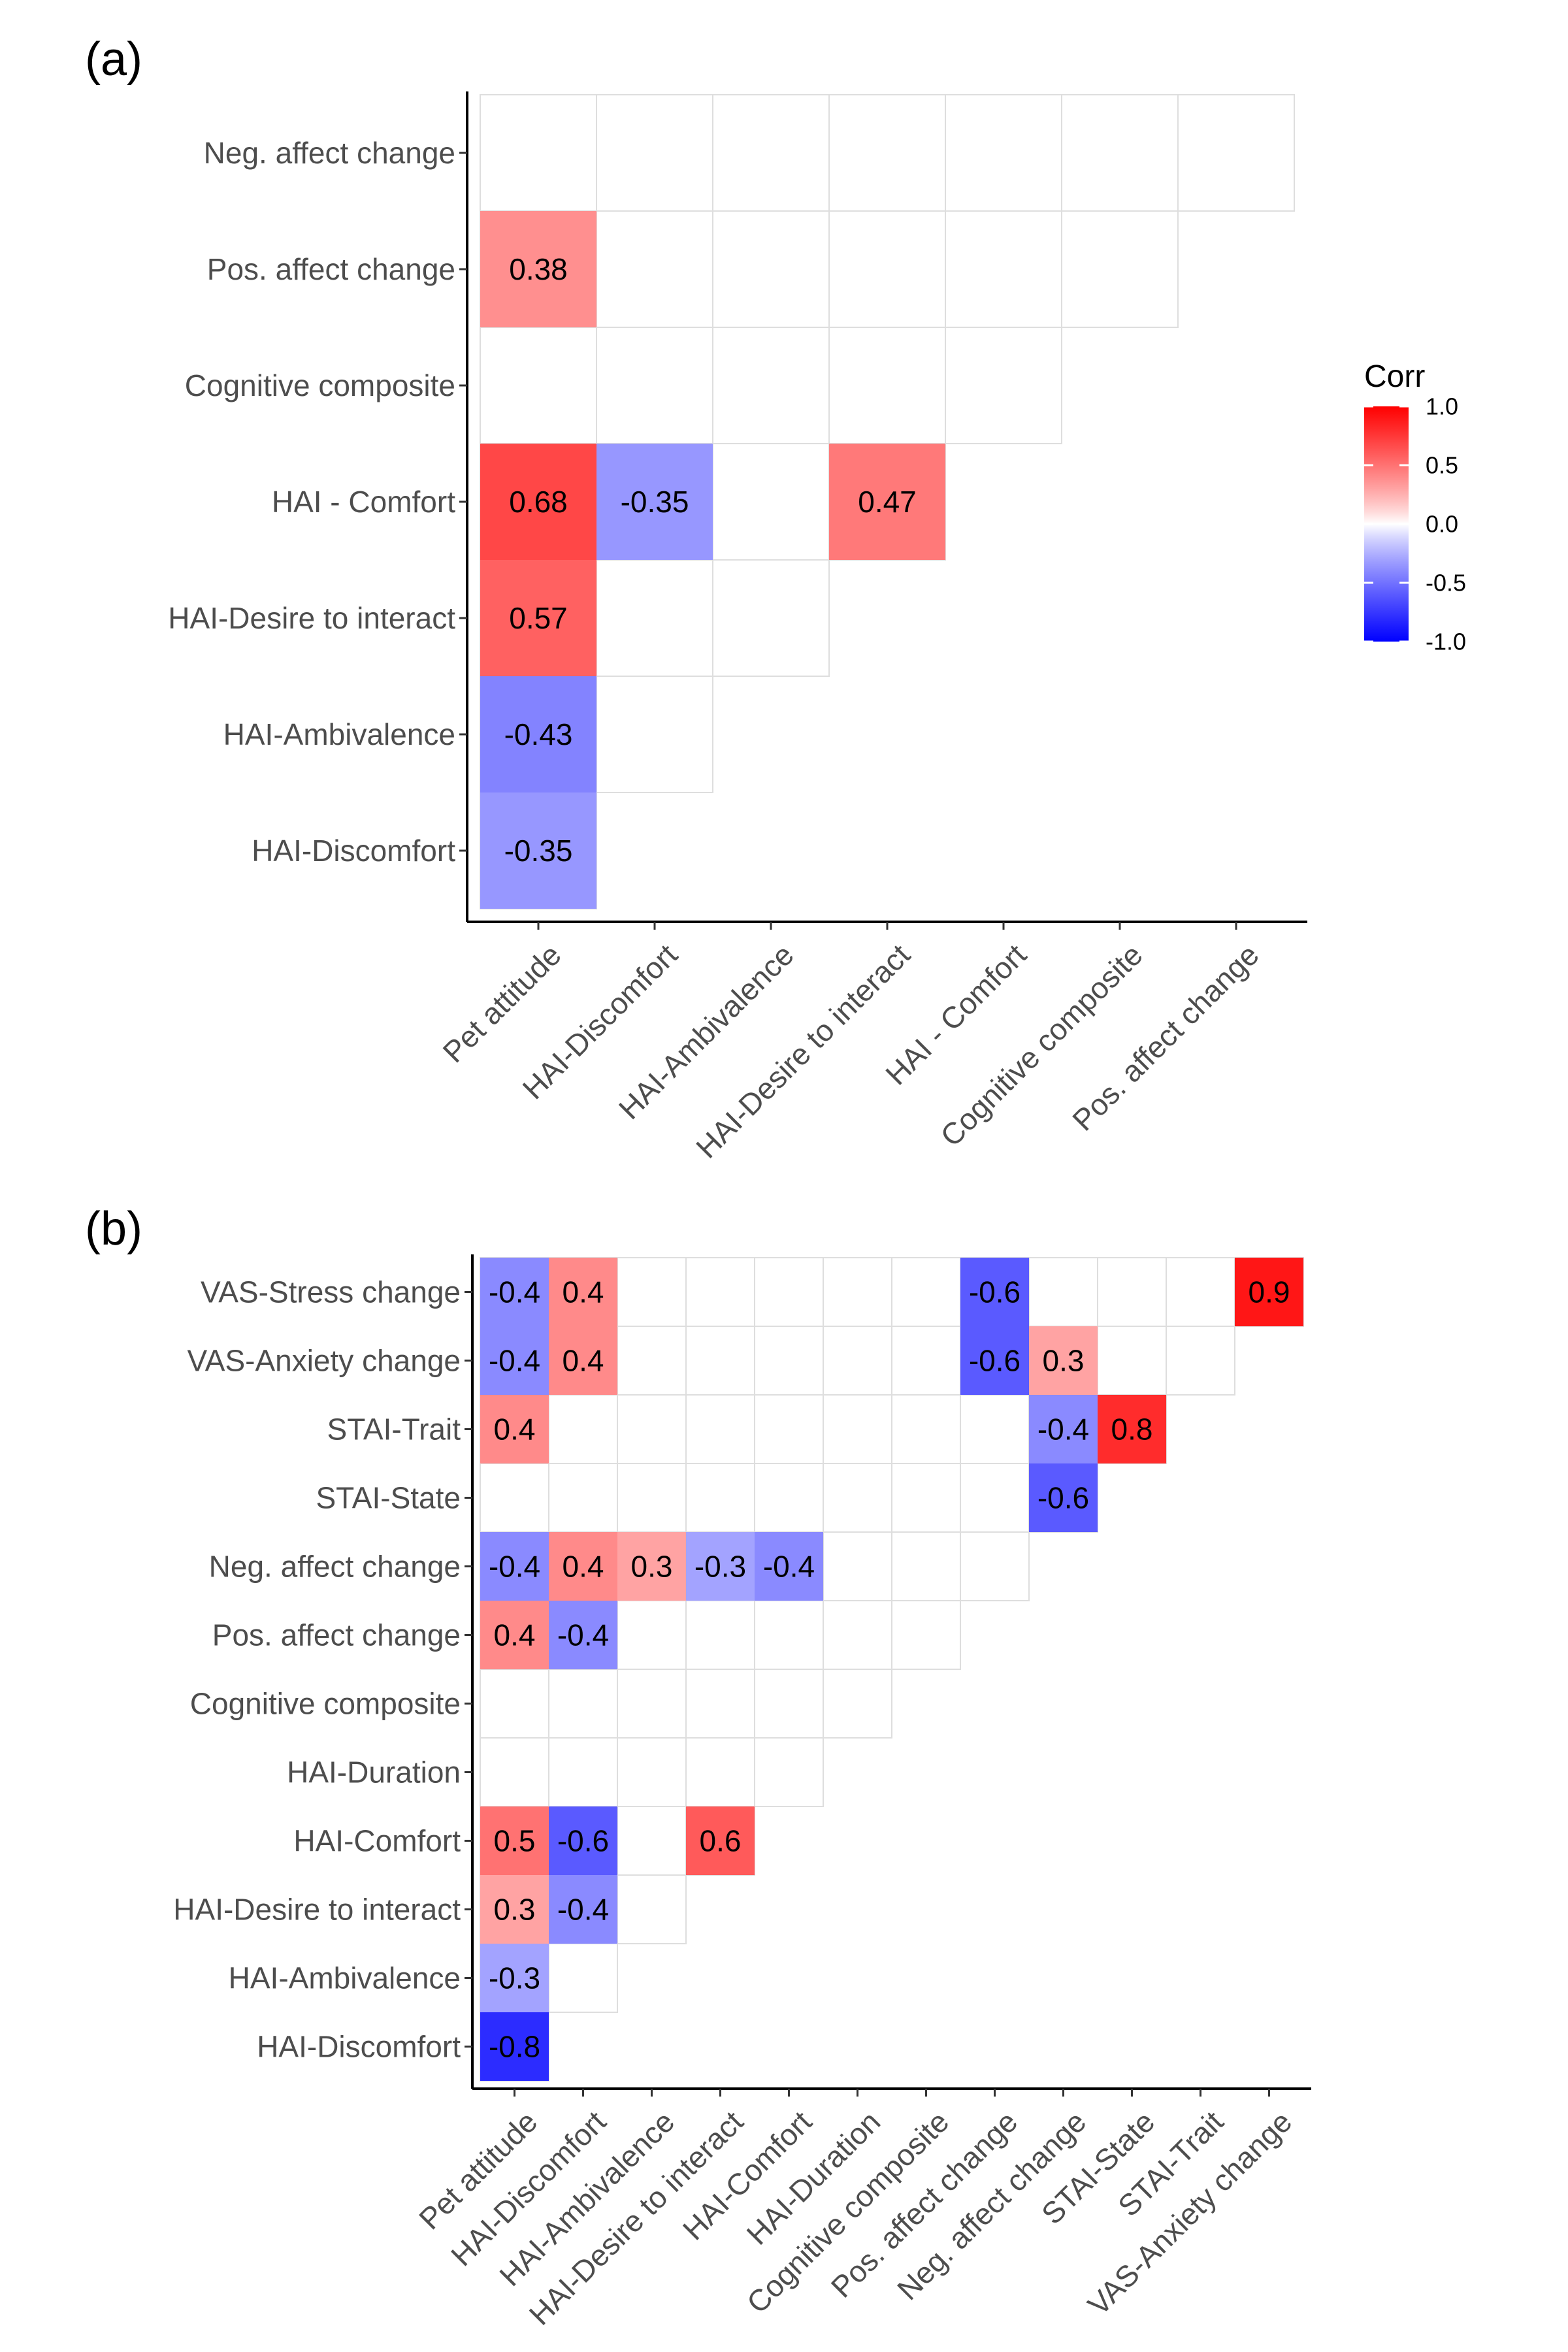 The width and height of the screenshot is (1568, 2352). I want to click on corr-value-label: 0.9, so click(1269, 1292).